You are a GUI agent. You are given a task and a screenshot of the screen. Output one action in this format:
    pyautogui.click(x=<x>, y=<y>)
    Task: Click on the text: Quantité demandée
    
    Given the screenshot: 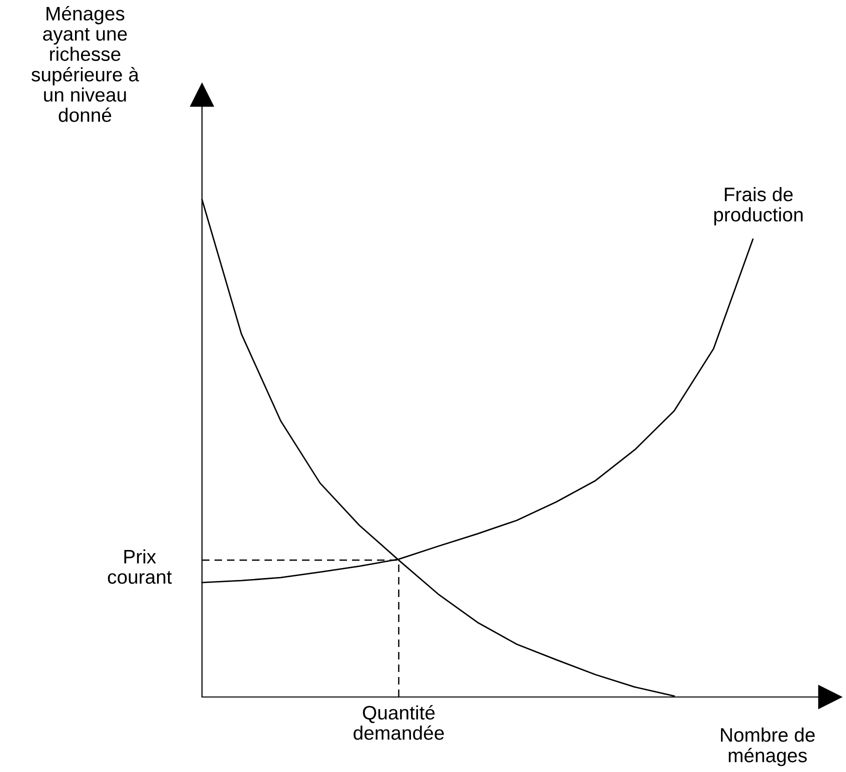 What is the action you would take?
    pyautogui.click(x=399, y=722)
    